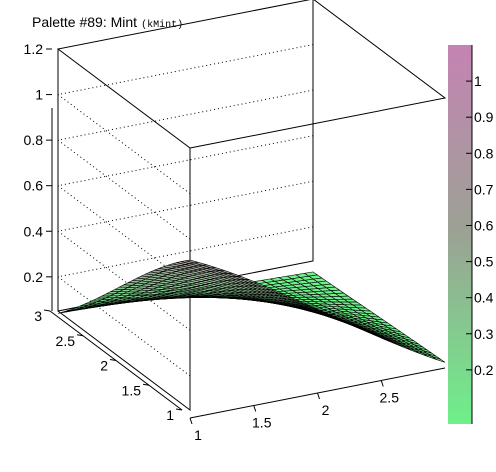 Image resolution: width=496 pixels, height=472 pixels. What do you see at coordinates (34, 277) in the screenshot?
I see `z-tick-label: 0.2` at bounding box center [34, 277].